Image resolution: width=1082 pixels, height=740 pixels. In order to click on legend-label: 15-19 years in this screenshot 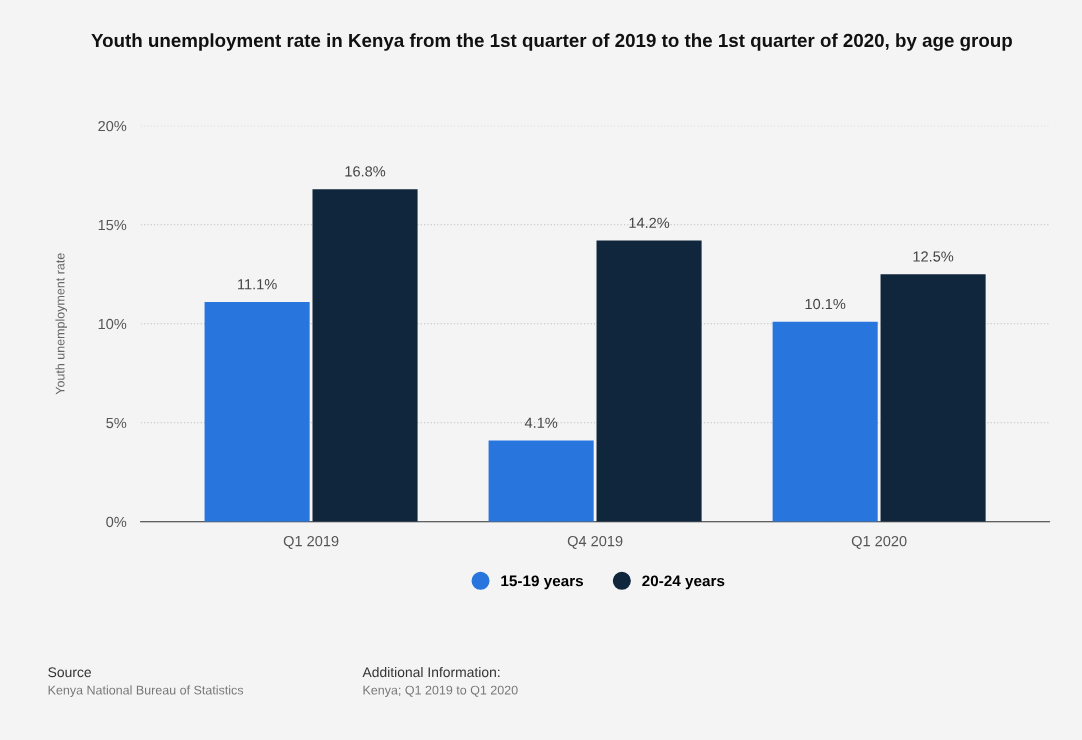, I will do `click(542, 582)`.